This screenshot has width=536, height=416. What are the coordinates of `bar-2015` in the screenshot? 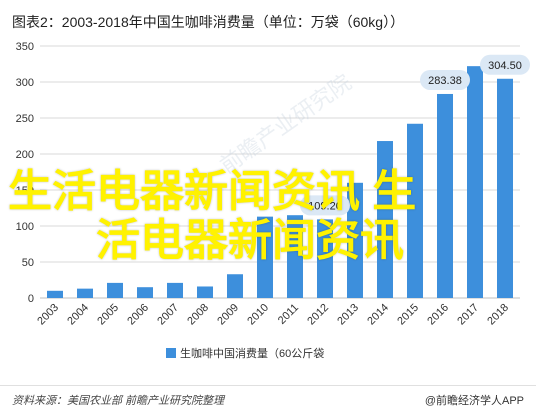 It's located at (415, 210).